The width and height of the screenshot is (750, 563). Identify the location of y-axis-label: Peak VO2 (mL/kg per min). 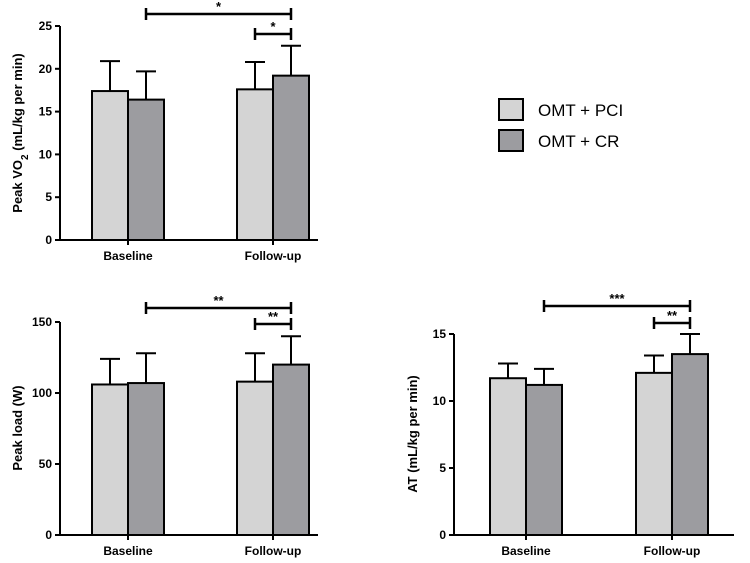
(20, 132).